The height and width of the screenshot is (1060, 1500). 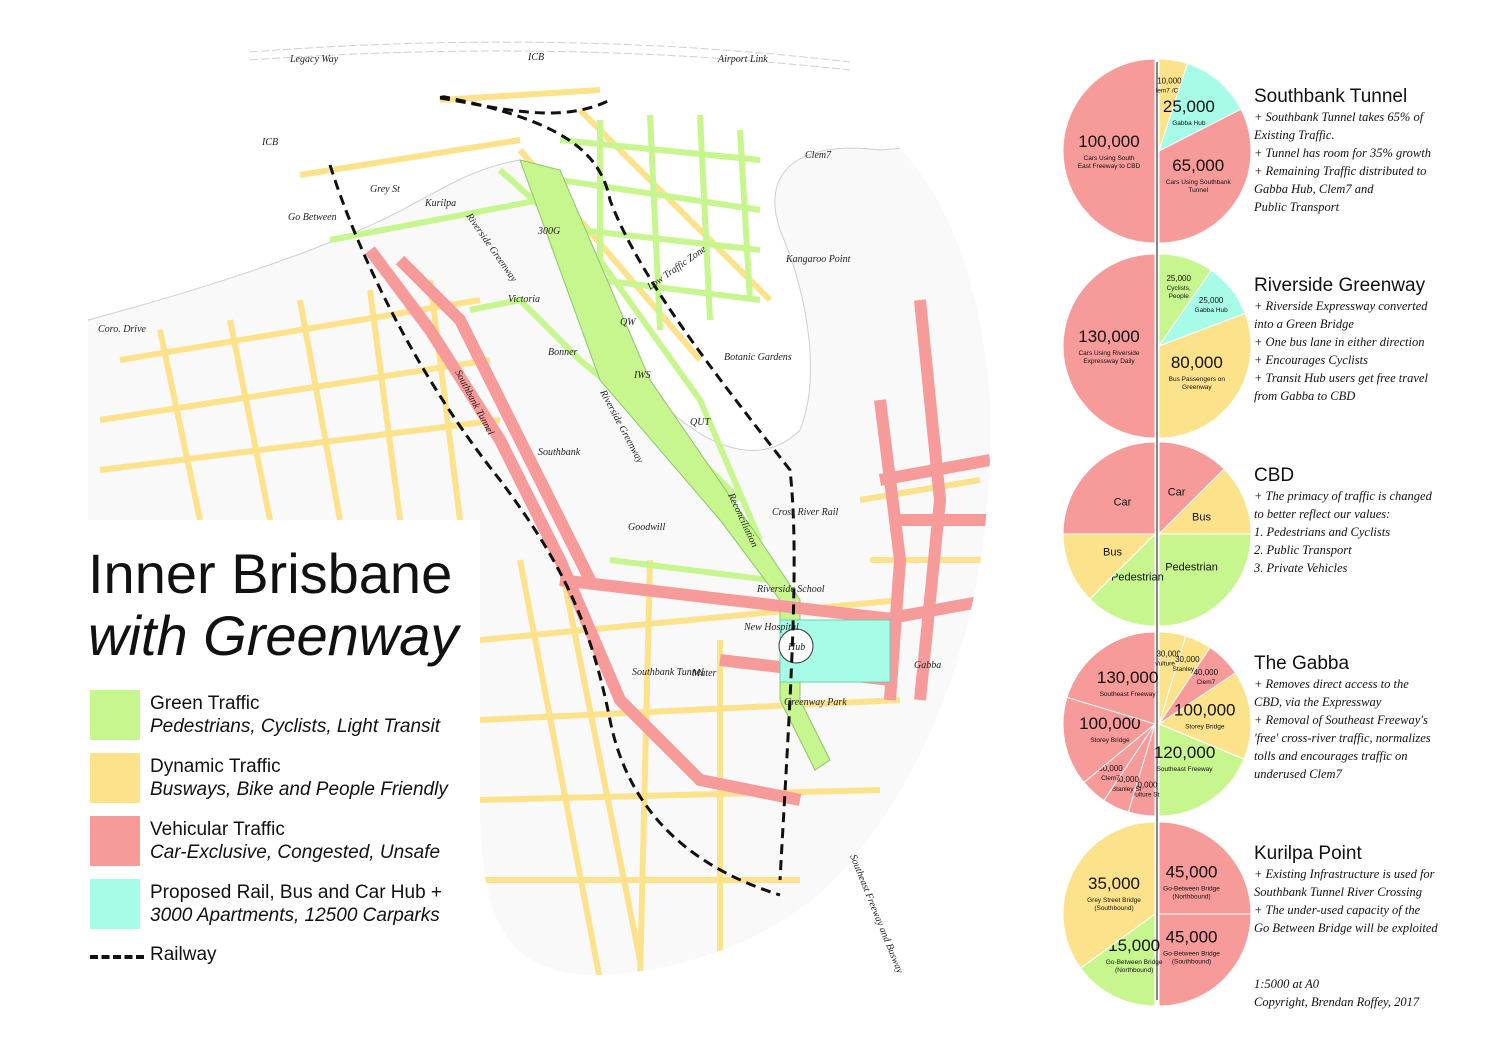 What do you see at coordinates (524, 299) in the screenshot?
I see `label-victoria: Victoria` at bounding box center [524, 299].